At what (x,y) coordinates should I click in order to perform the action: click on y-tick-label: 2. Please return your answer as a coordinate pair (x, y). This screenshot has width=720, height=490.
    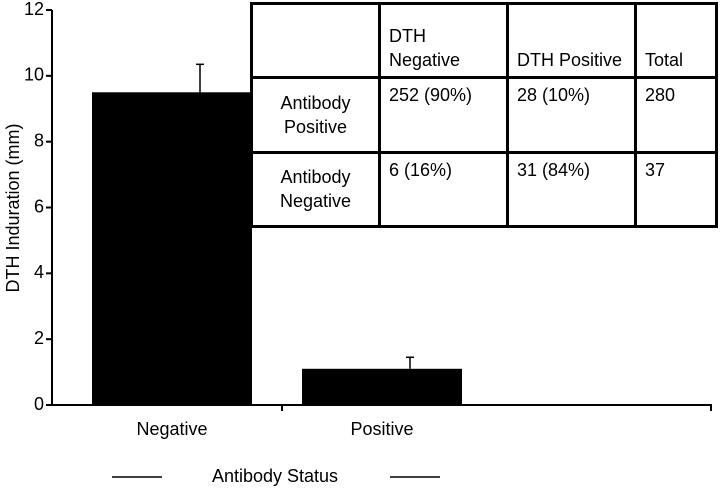
    Looking at the image, I should click on (39, 338).